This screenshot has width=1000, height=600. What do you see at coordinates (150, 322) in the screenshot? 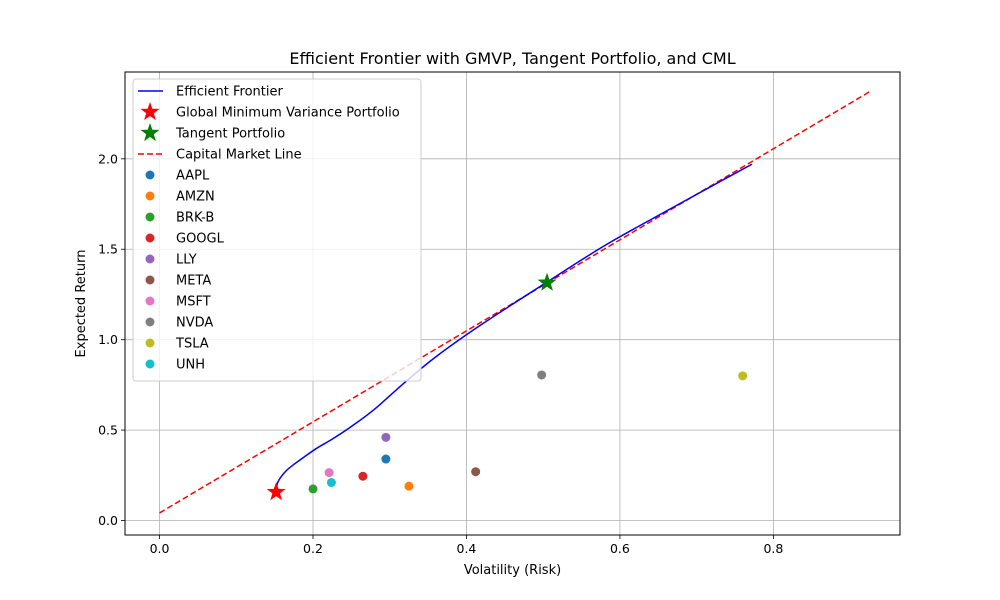
I see `legend-entry-nvda-swatch` at bounding box center [150, 322].